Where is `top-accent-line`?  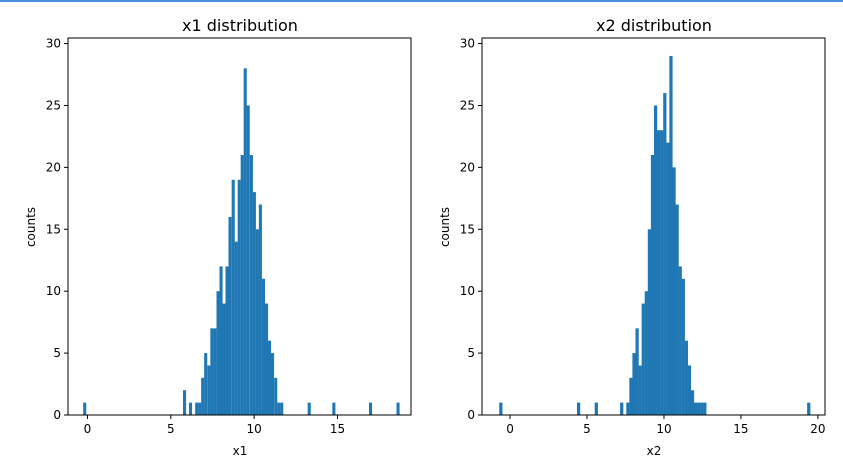 top-accent-line is located at coordinates (421, 1).